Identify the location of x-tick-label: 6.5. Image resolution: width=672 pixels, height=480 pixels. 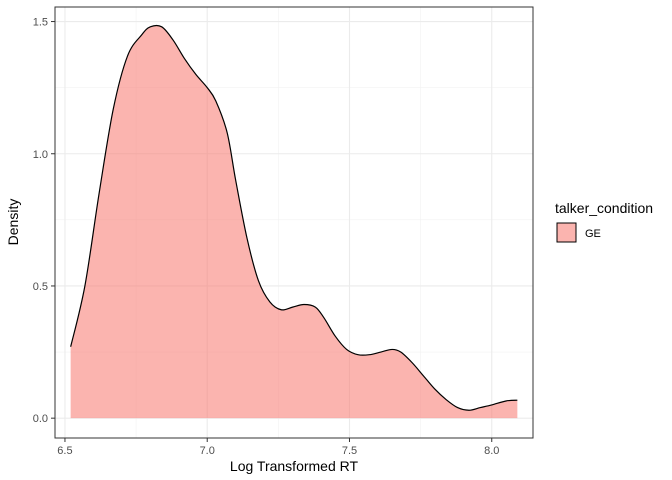
(64, 451).